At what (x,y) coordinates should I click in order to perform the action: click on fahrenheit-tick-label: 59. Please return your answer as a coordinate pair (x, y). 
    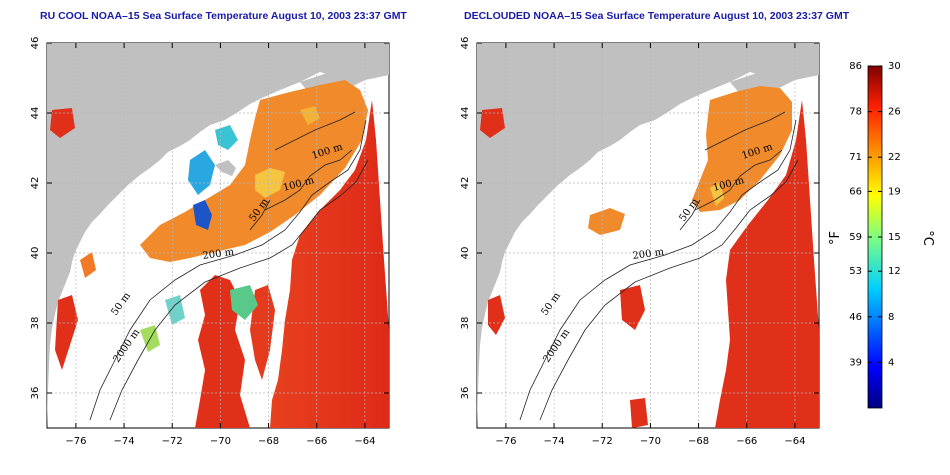
    Looking at the image, I should click on (855, 237).